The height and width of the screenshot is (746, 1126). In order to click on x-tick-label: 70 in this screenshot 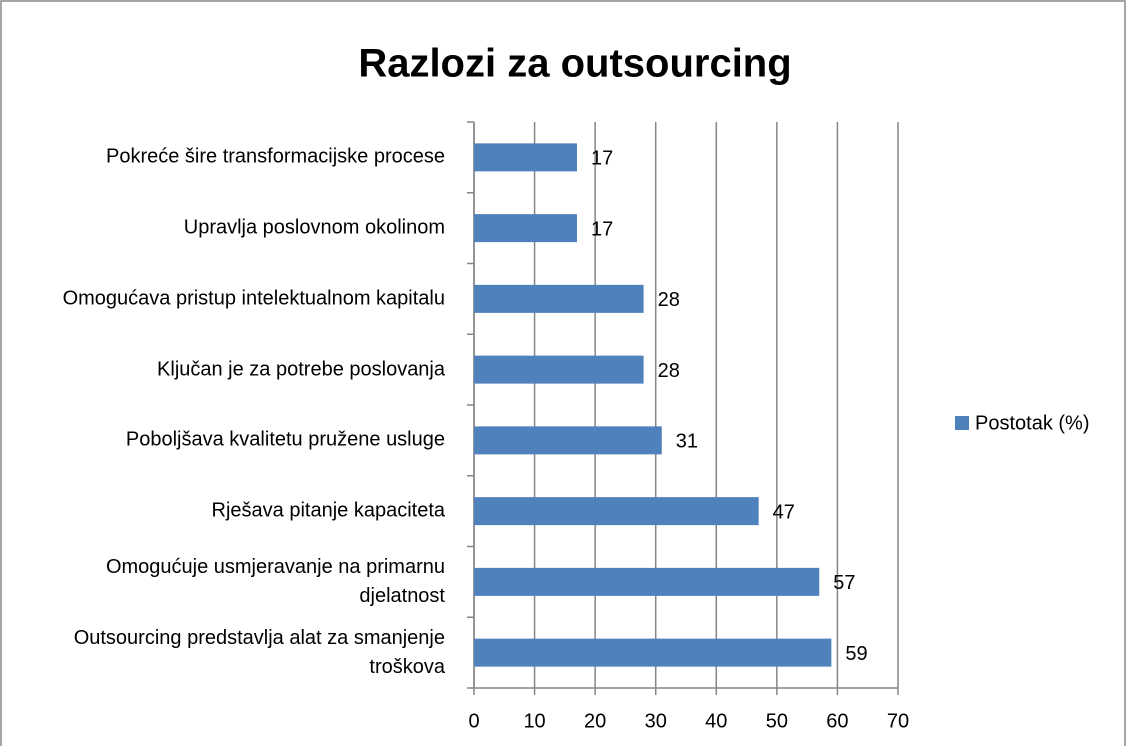, I will do `click(898, 721)`.